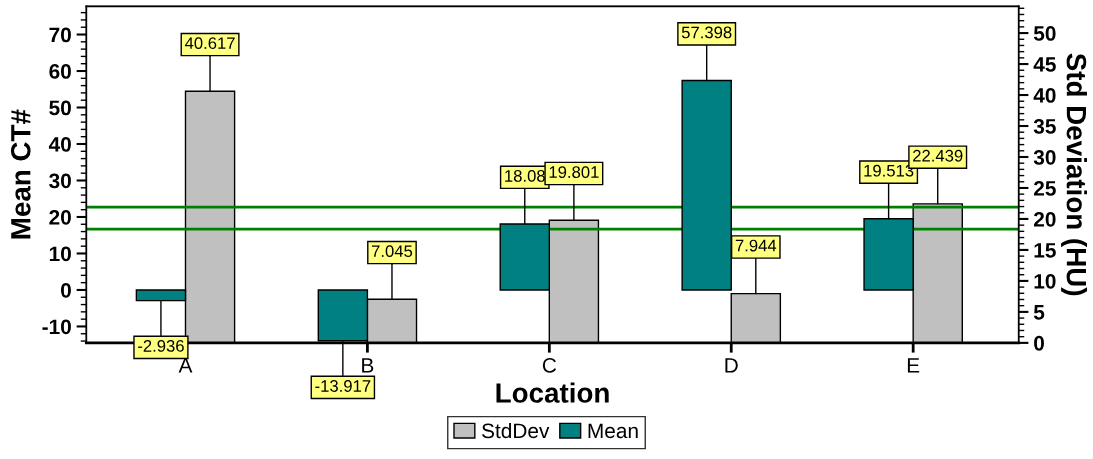 Image resolution: width=1093 pixels, height=459 pixels. What do you see at coordinates (59, 144) in the screenshot?
I see `y-tick-label: 40` at bounding box center [59, 144].